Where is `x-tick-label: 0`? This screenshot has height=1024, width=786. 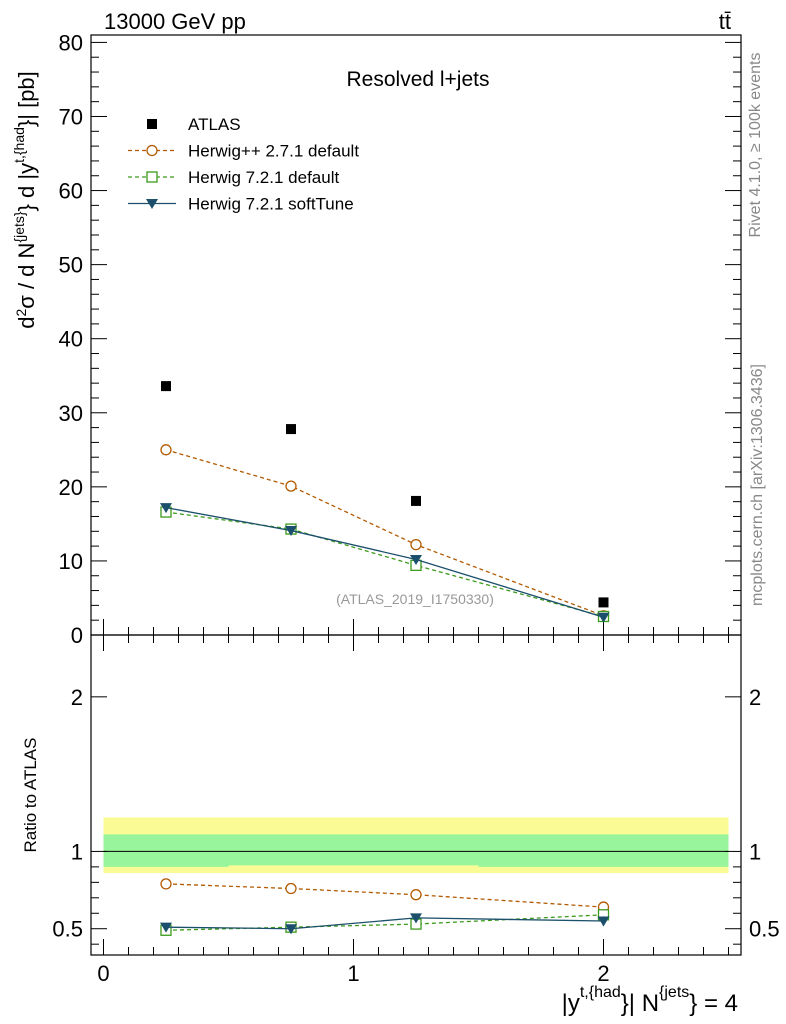 x-tick-label: 0 is located at coordinates (103, 973).